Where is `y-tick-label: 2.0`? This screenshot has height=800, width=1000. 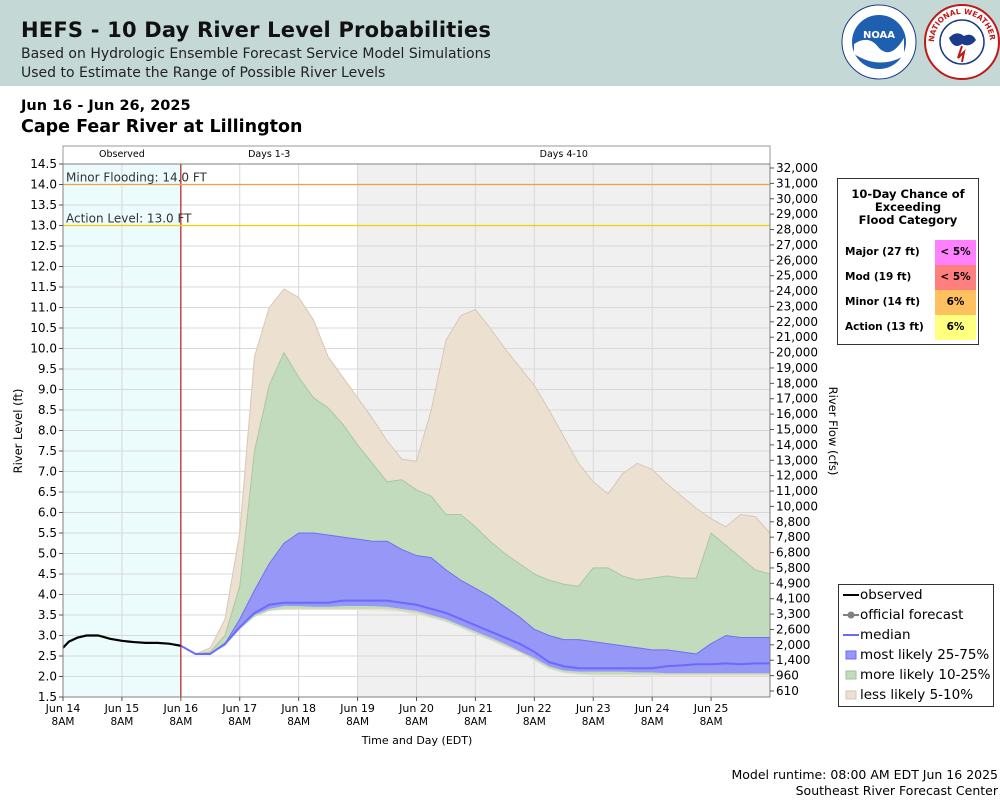
y-tick-label: 2.0 is located at coordinates (47, 677).